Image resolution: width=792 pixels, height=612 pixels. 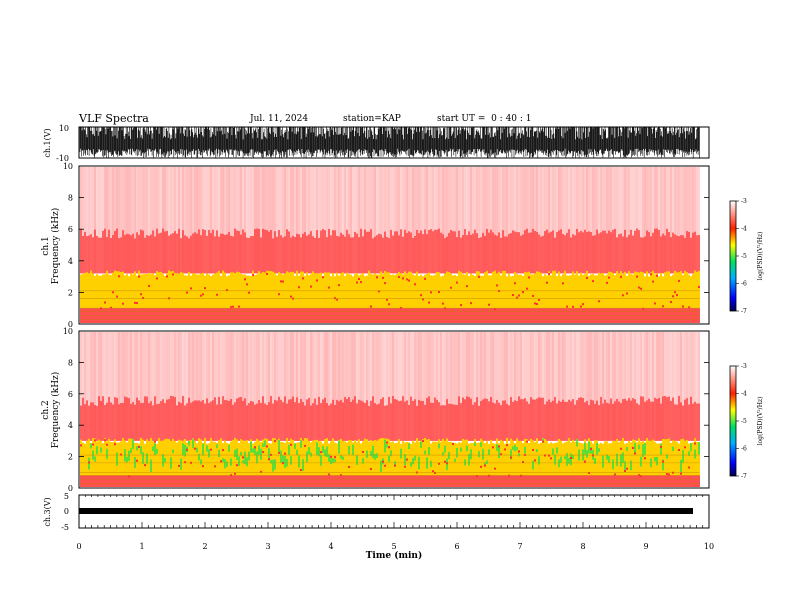 I want to click on station-label: station=KAP, so click(x=372, y=119).